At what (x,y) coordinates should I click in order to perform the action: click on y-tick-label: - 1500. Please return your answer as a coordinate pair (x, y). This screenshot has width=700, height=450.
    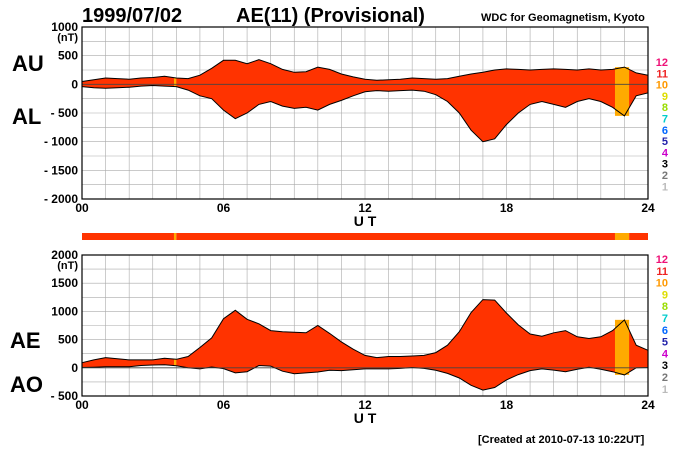
    Looking at the image, I should click on (61, 170).